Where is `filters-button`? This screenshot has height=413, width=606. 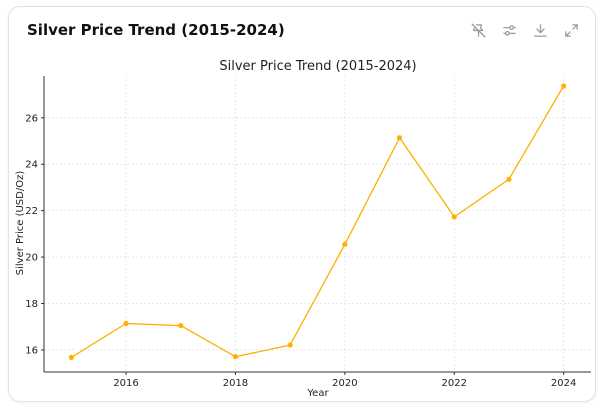 filters-button is located at coordinates (509, 30).